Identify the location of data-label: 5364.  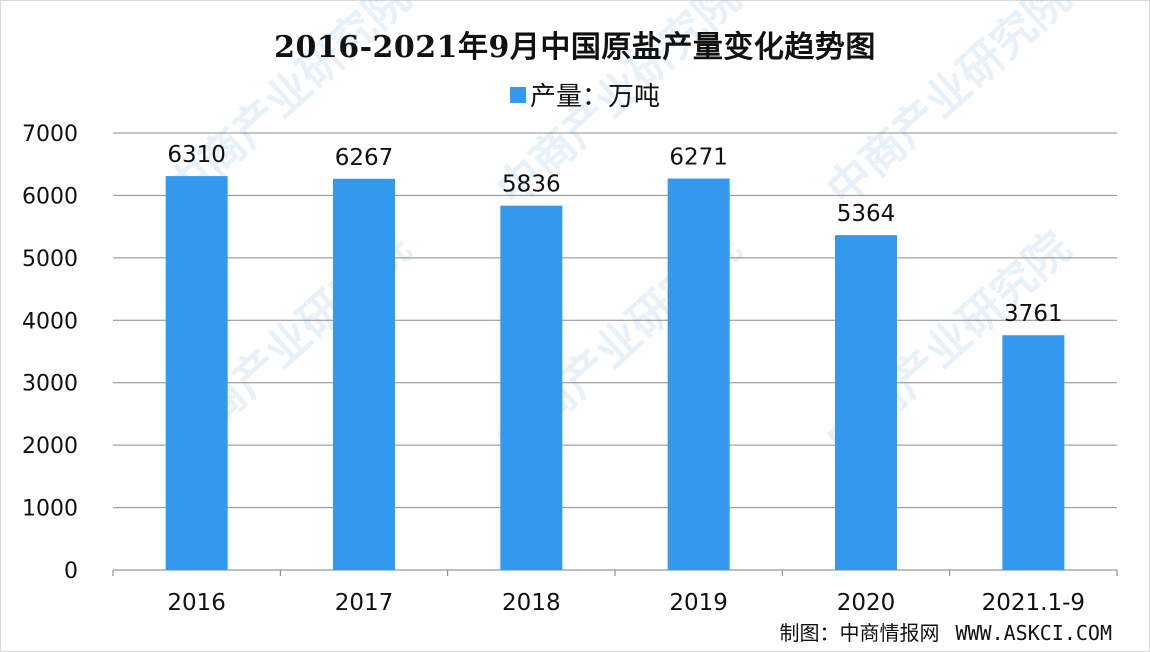
(866, 214).